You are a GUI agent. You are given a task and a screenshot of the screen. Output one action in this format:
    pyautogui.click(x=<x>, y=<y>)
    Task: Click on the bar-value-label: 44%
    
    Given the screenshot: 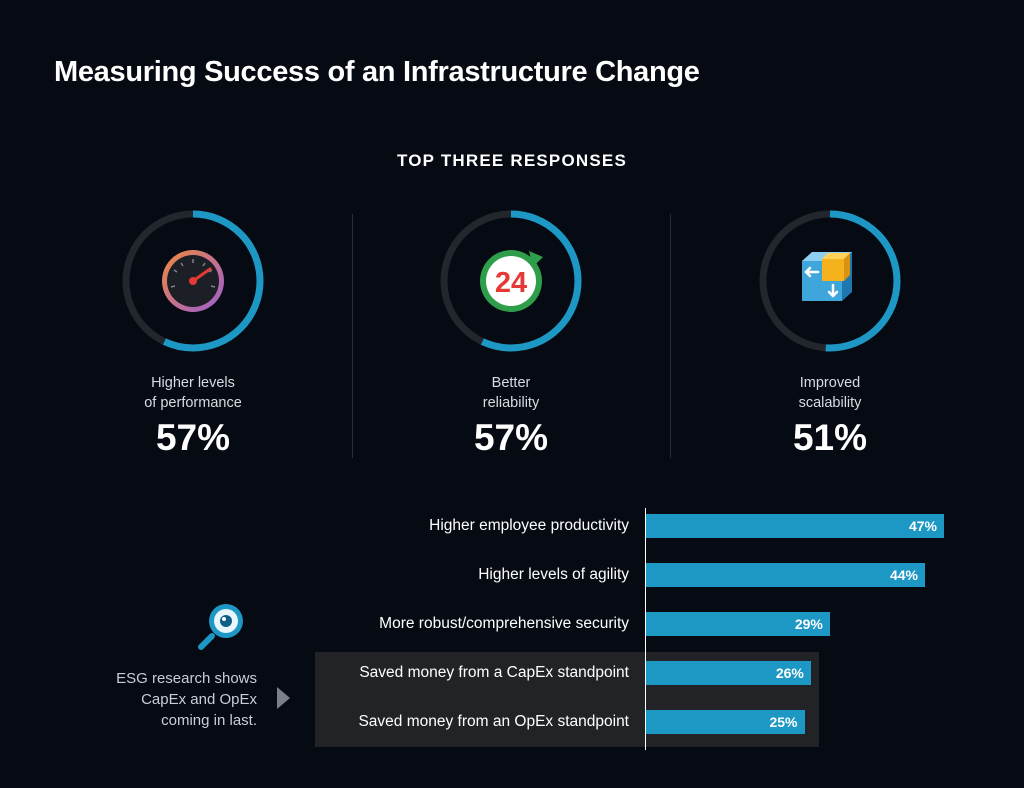 What is the action you would take?
    pyautogui.click(x=903, y=575)
    